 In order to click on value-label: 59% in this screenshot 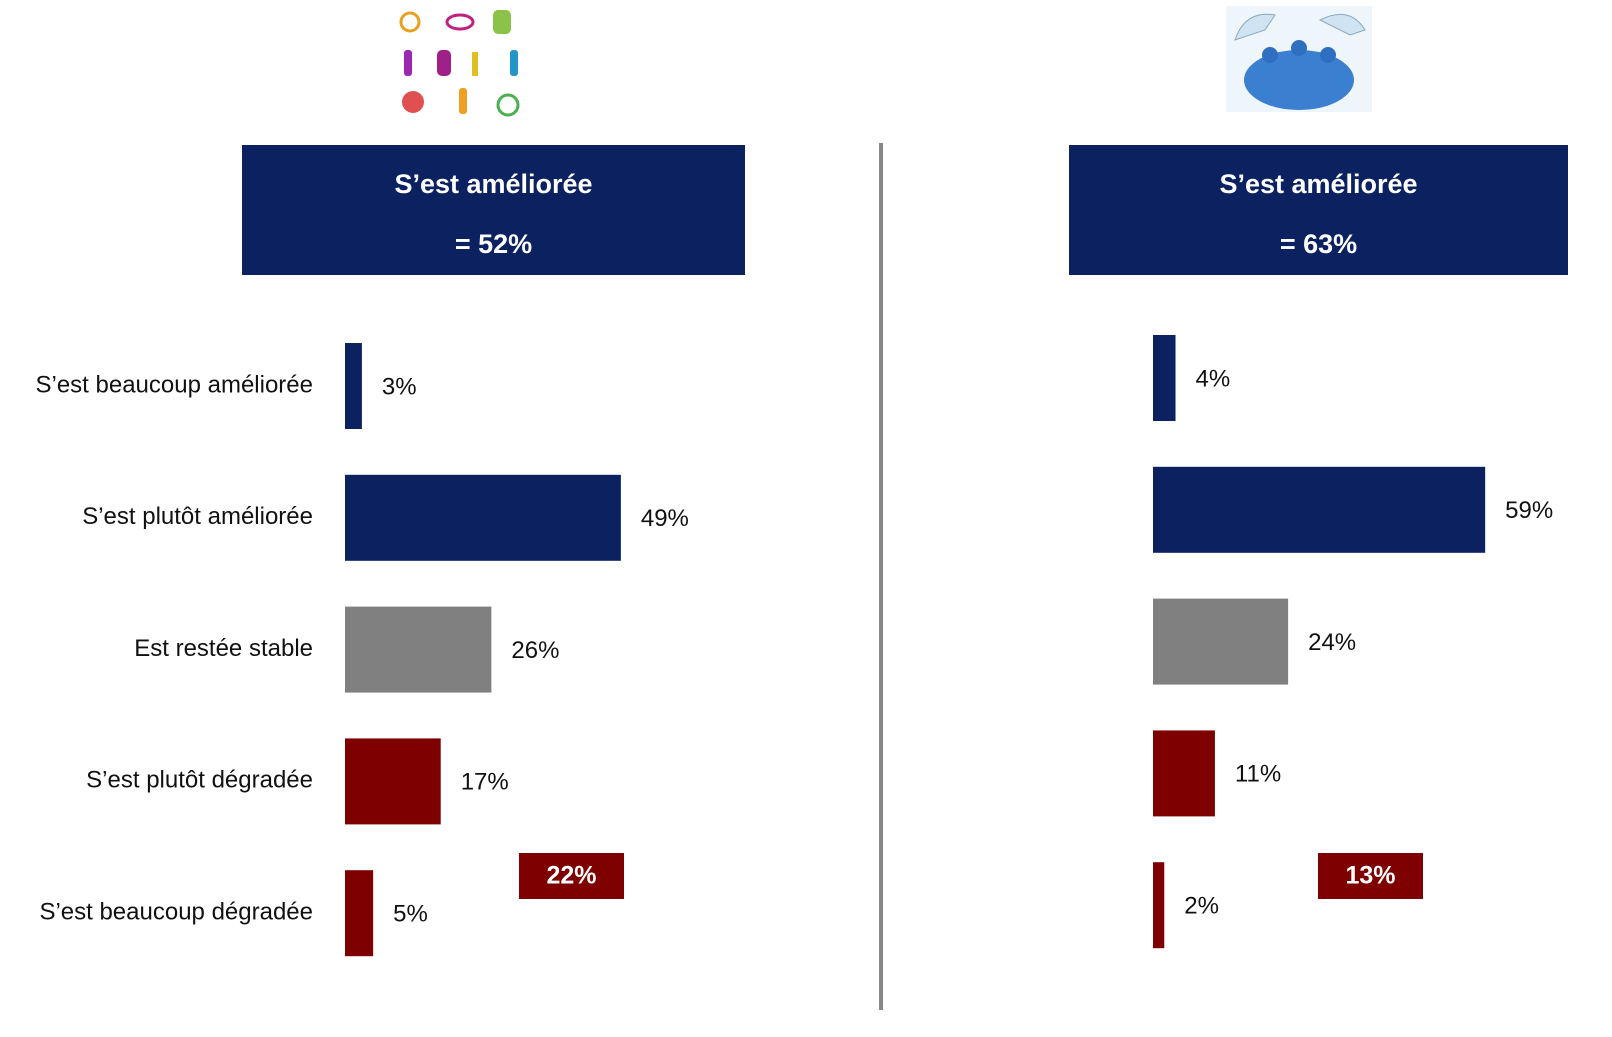, I will do `click(1529, 510)`.